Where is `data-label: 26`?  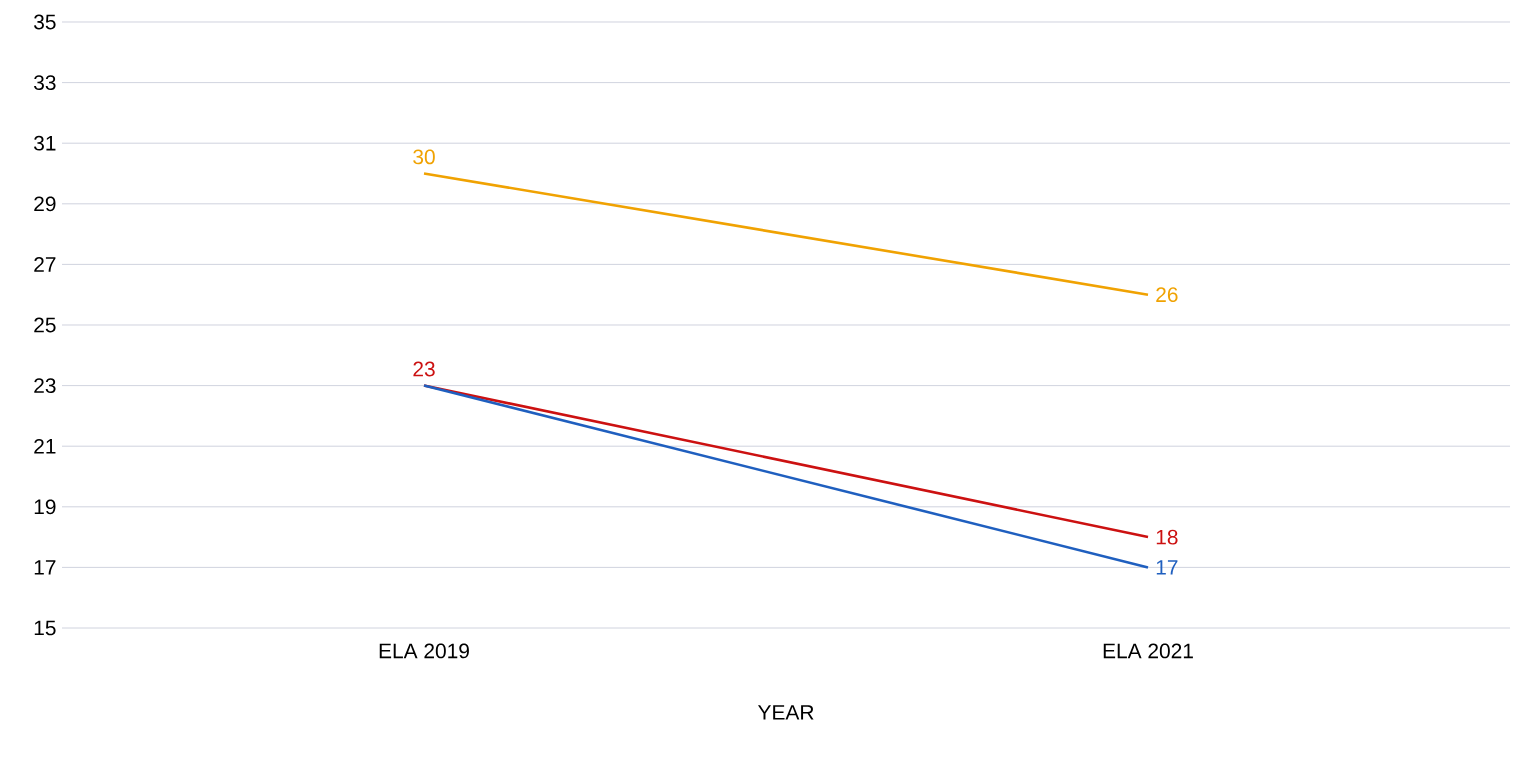
data-label: 26 is located at coordinates (1167, 295).